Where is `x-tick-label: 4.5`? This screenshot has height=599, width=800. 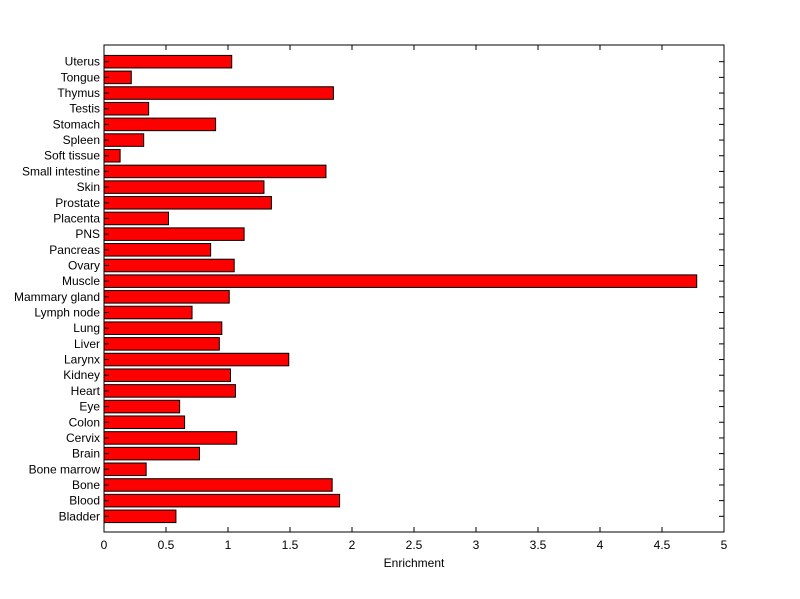
x-tick-label: 4.5 is located at coordinates (662, 545).